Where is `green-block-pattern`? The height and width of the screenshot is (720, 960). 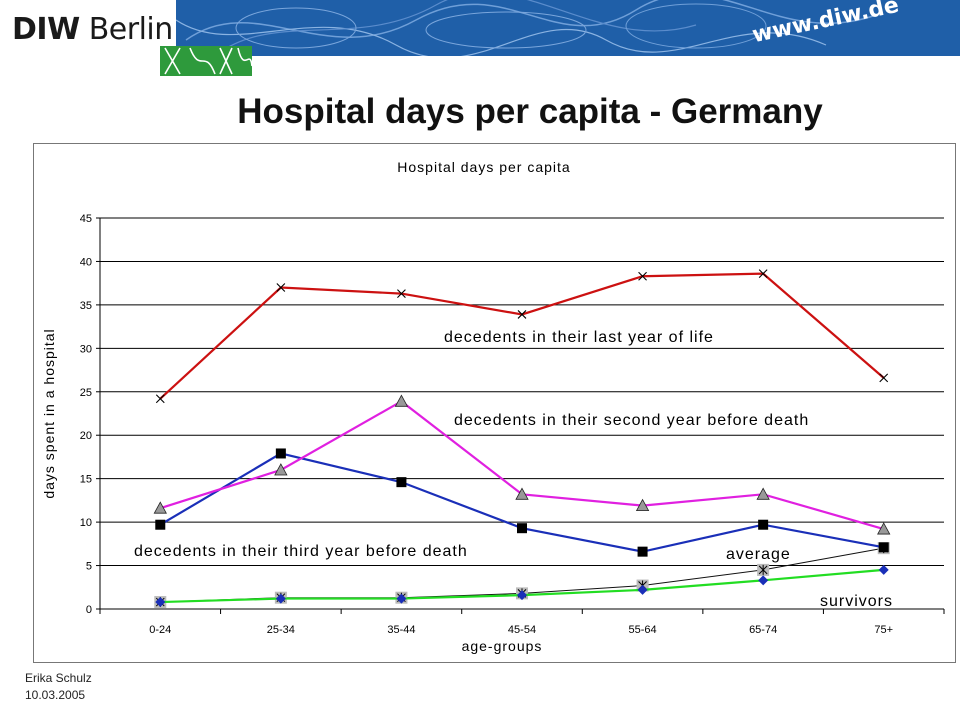 green-block-pattern is located at coordinates (208, 61).